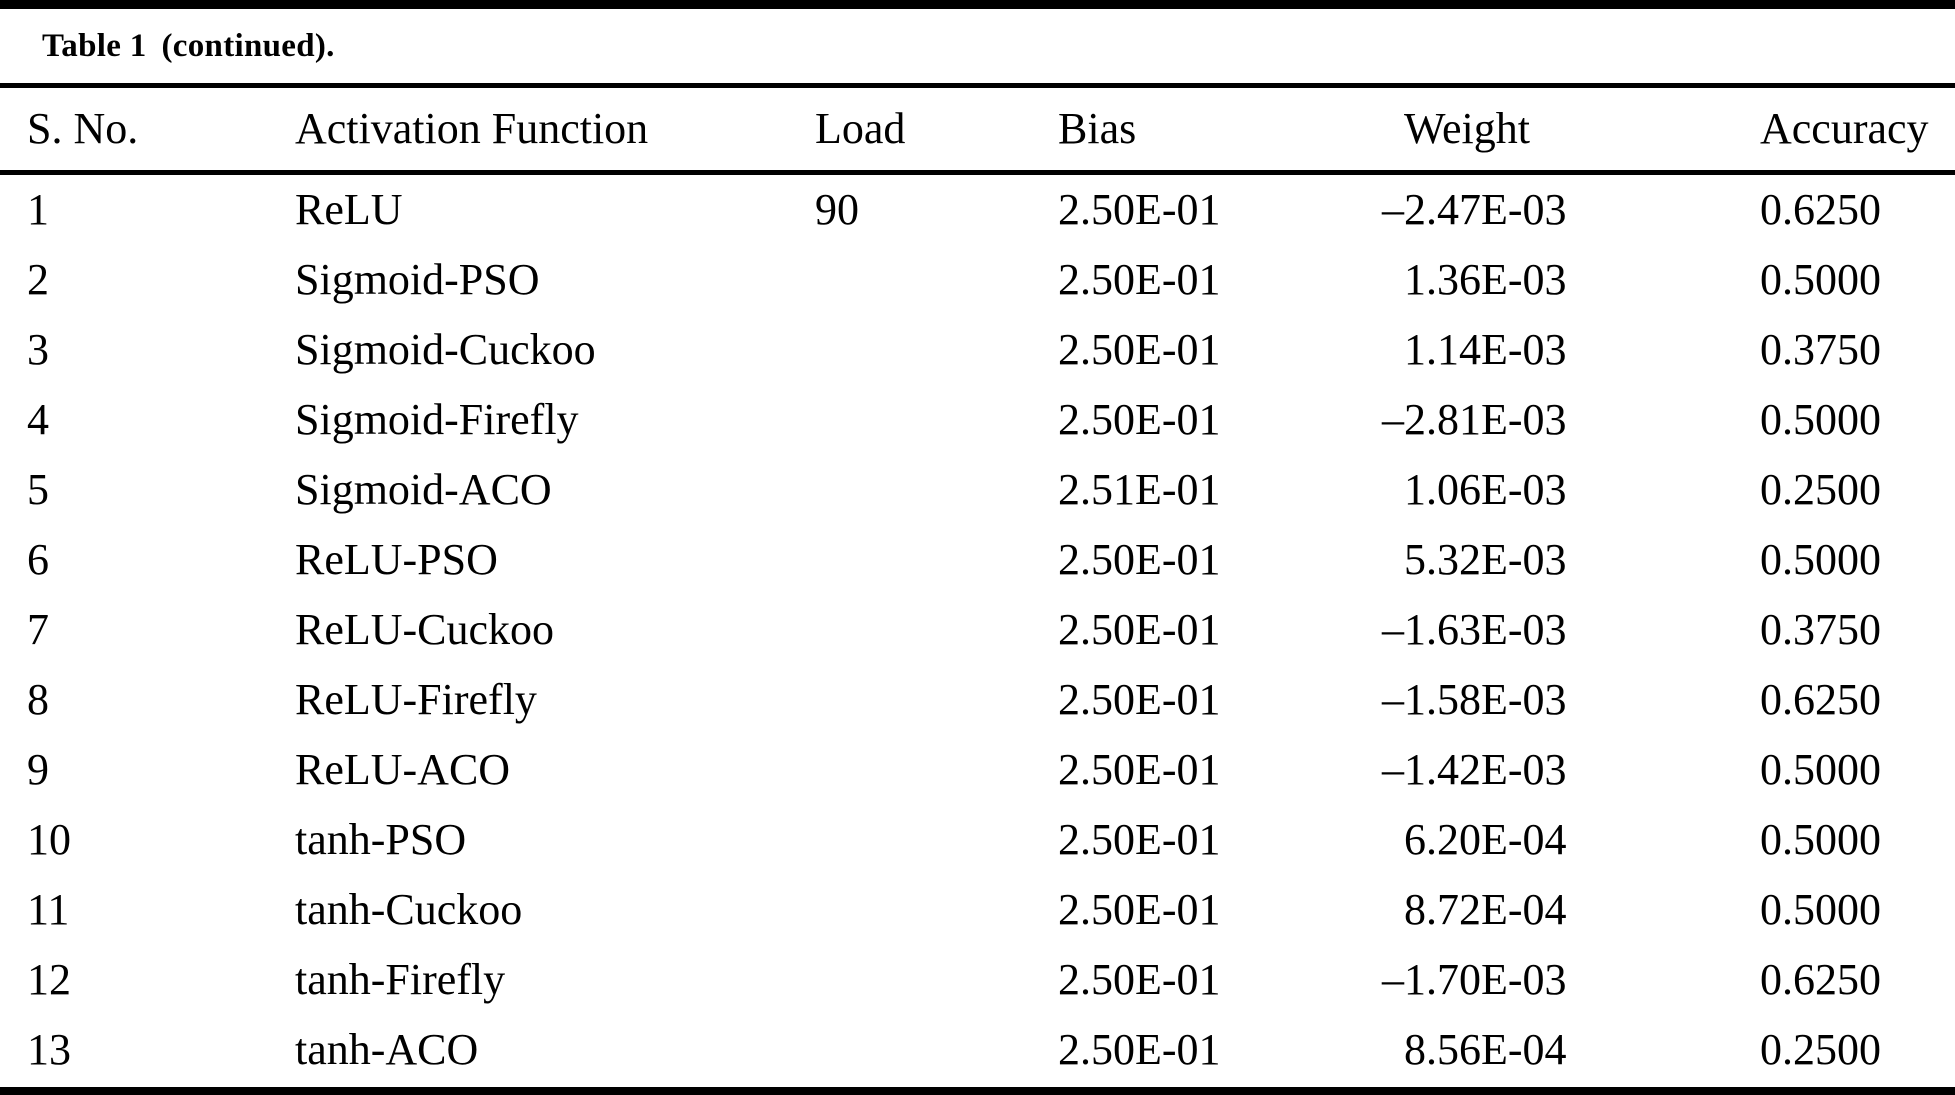  Describe the element at coordinates (425, 629) in the screenshot. I see `cell-activation-function: ReLU-Cuckoo` at that location.